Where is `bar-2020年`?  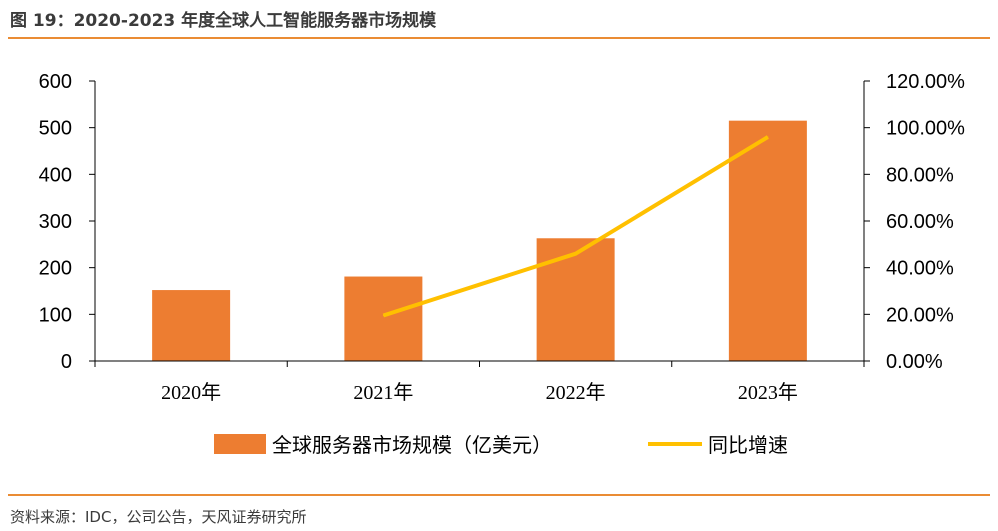
bar-2020年 is located at coordinates (191, 325).